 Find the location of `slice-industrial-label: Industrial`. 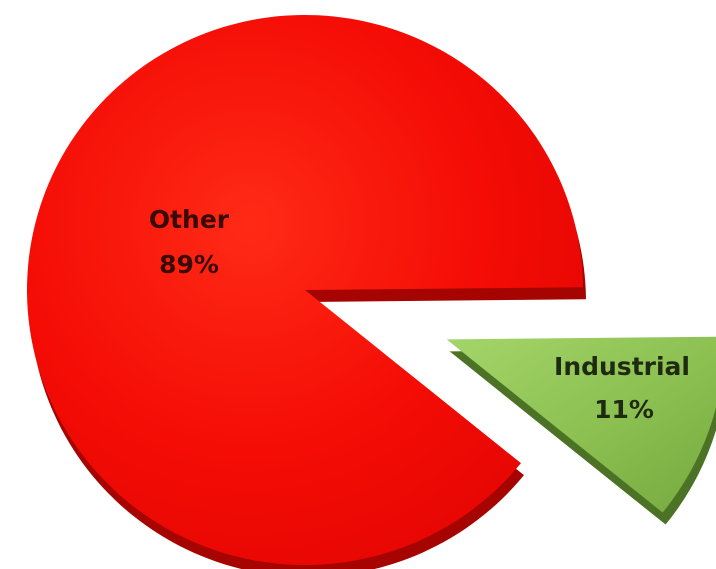

slice-industrial-label: Industrial is located at coordinates (622, 366).